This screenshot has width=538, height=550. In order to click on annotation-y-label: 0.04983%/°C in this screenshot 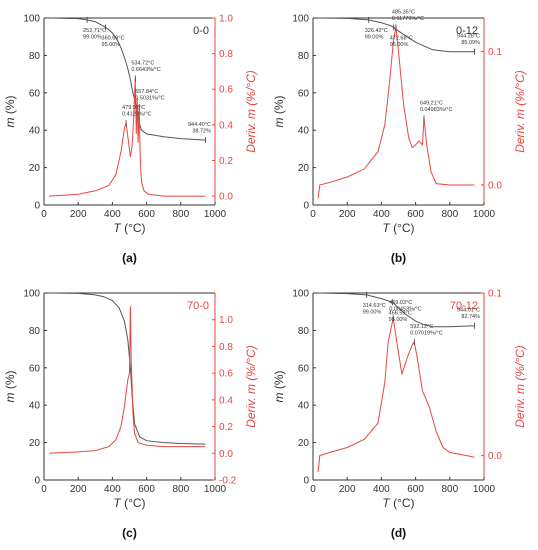, I will do `click(436, 110)`.